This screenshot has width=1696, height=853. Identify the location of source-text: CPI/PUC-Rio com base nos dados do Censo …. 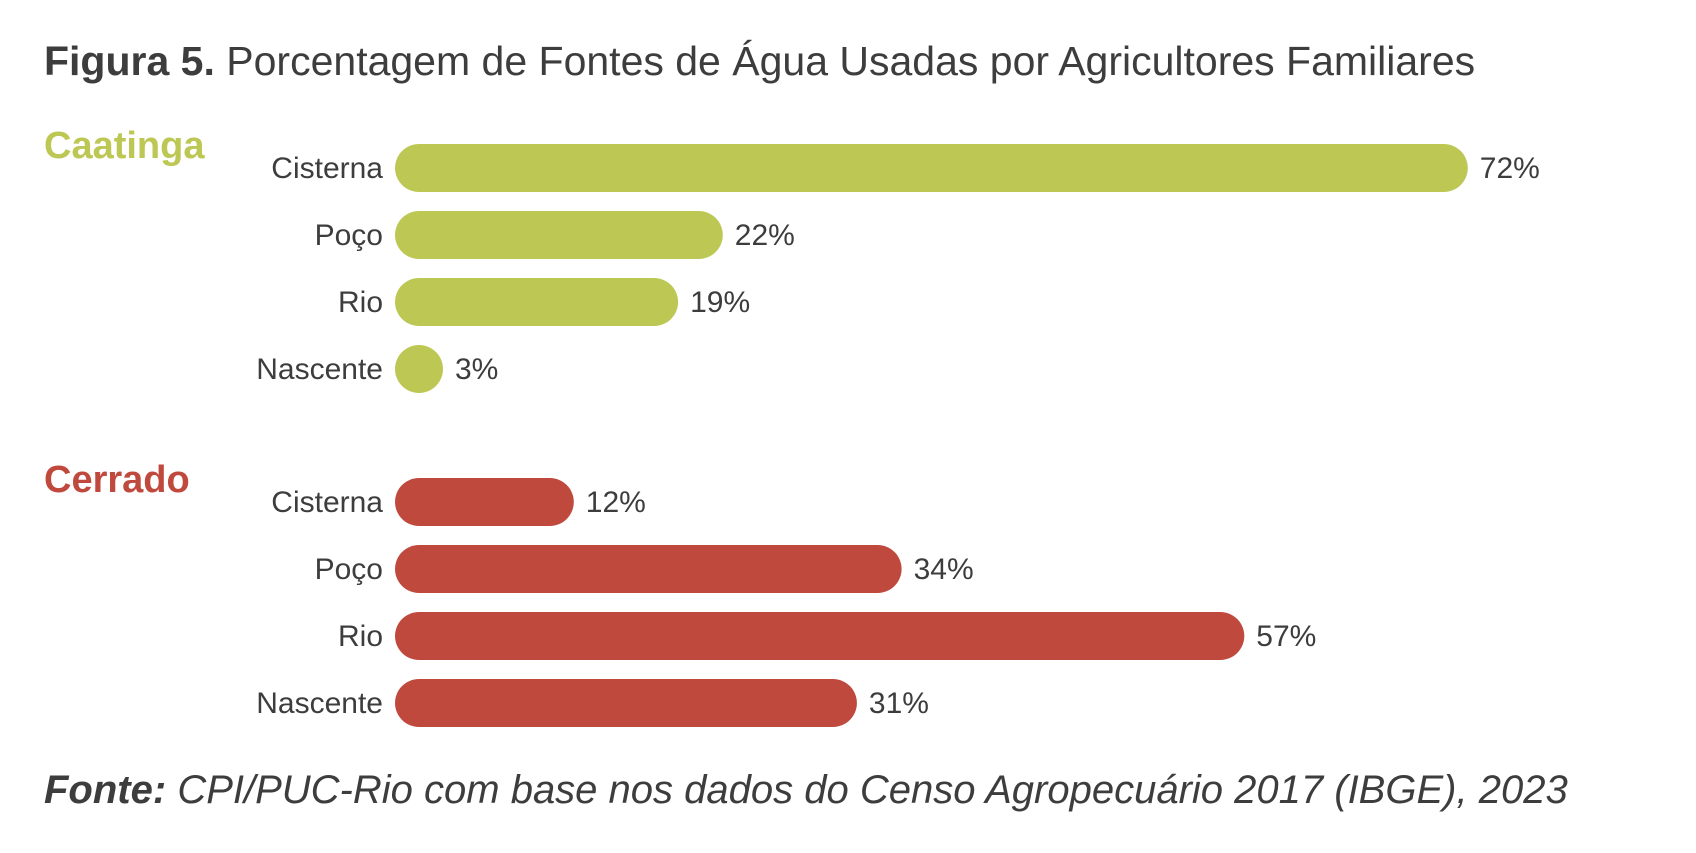
(872, 790).